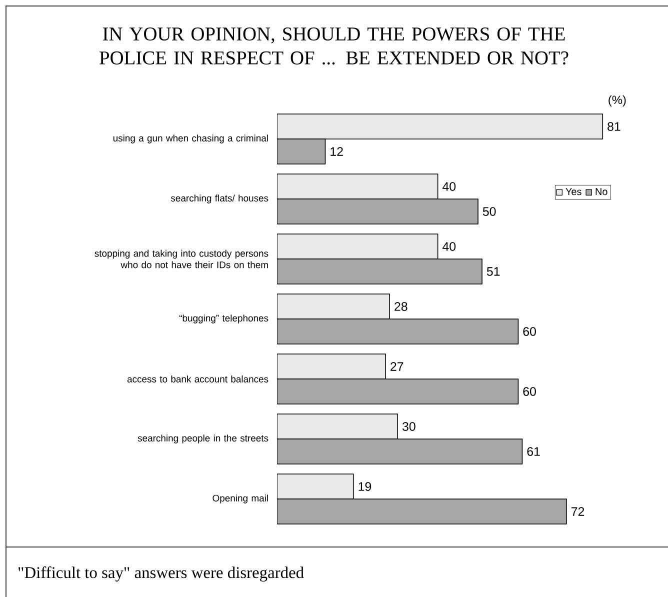  Describe the element at coordinates (223, 319) in the screenshot. I see `y-tick-label: “bugging” telephones` at that location.